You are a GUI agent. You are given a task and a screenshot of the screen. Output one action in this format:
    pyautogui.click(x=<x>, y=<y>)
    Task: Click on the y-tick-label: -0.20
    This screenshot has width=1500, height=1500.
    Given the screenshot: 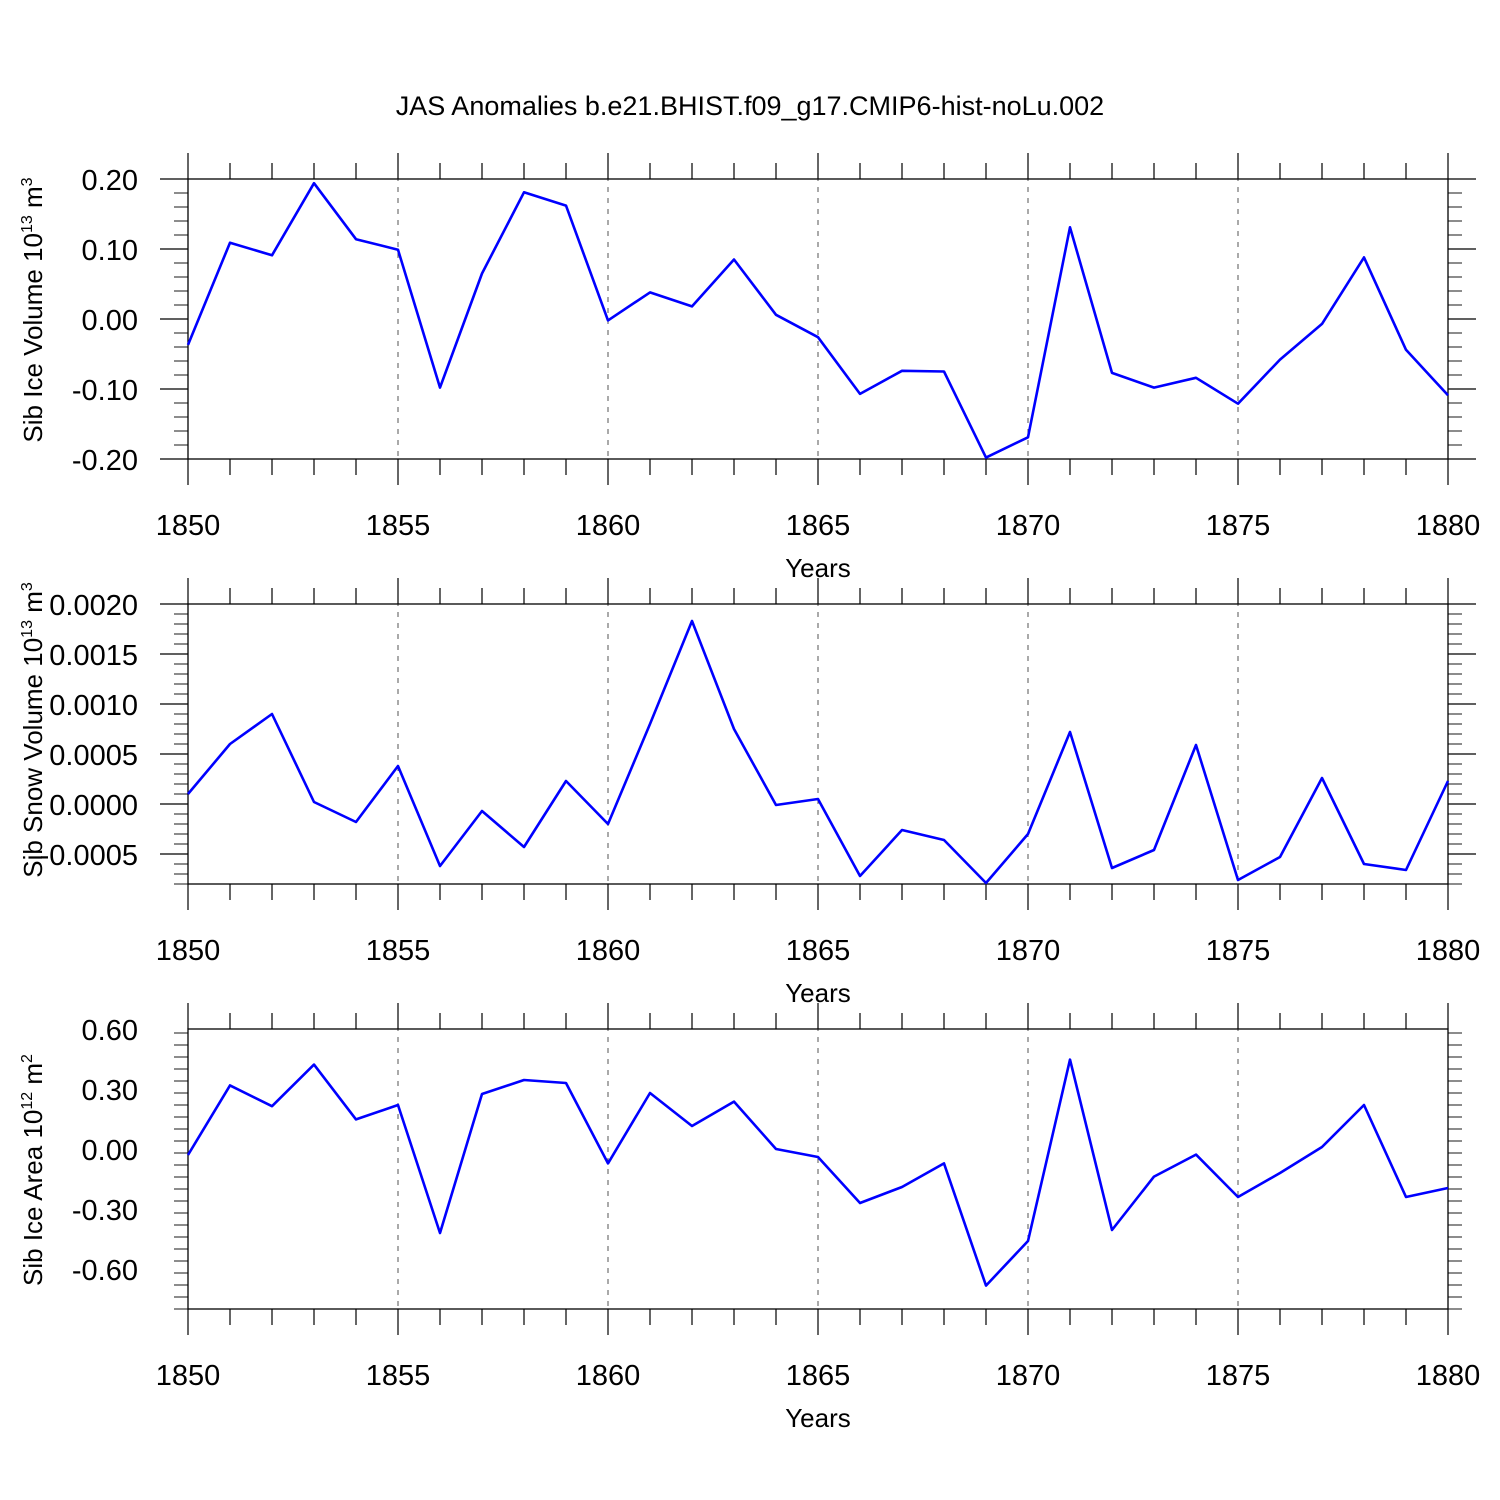 What is the action you would take?
    pyautogui.click(x=105, y=461)
    